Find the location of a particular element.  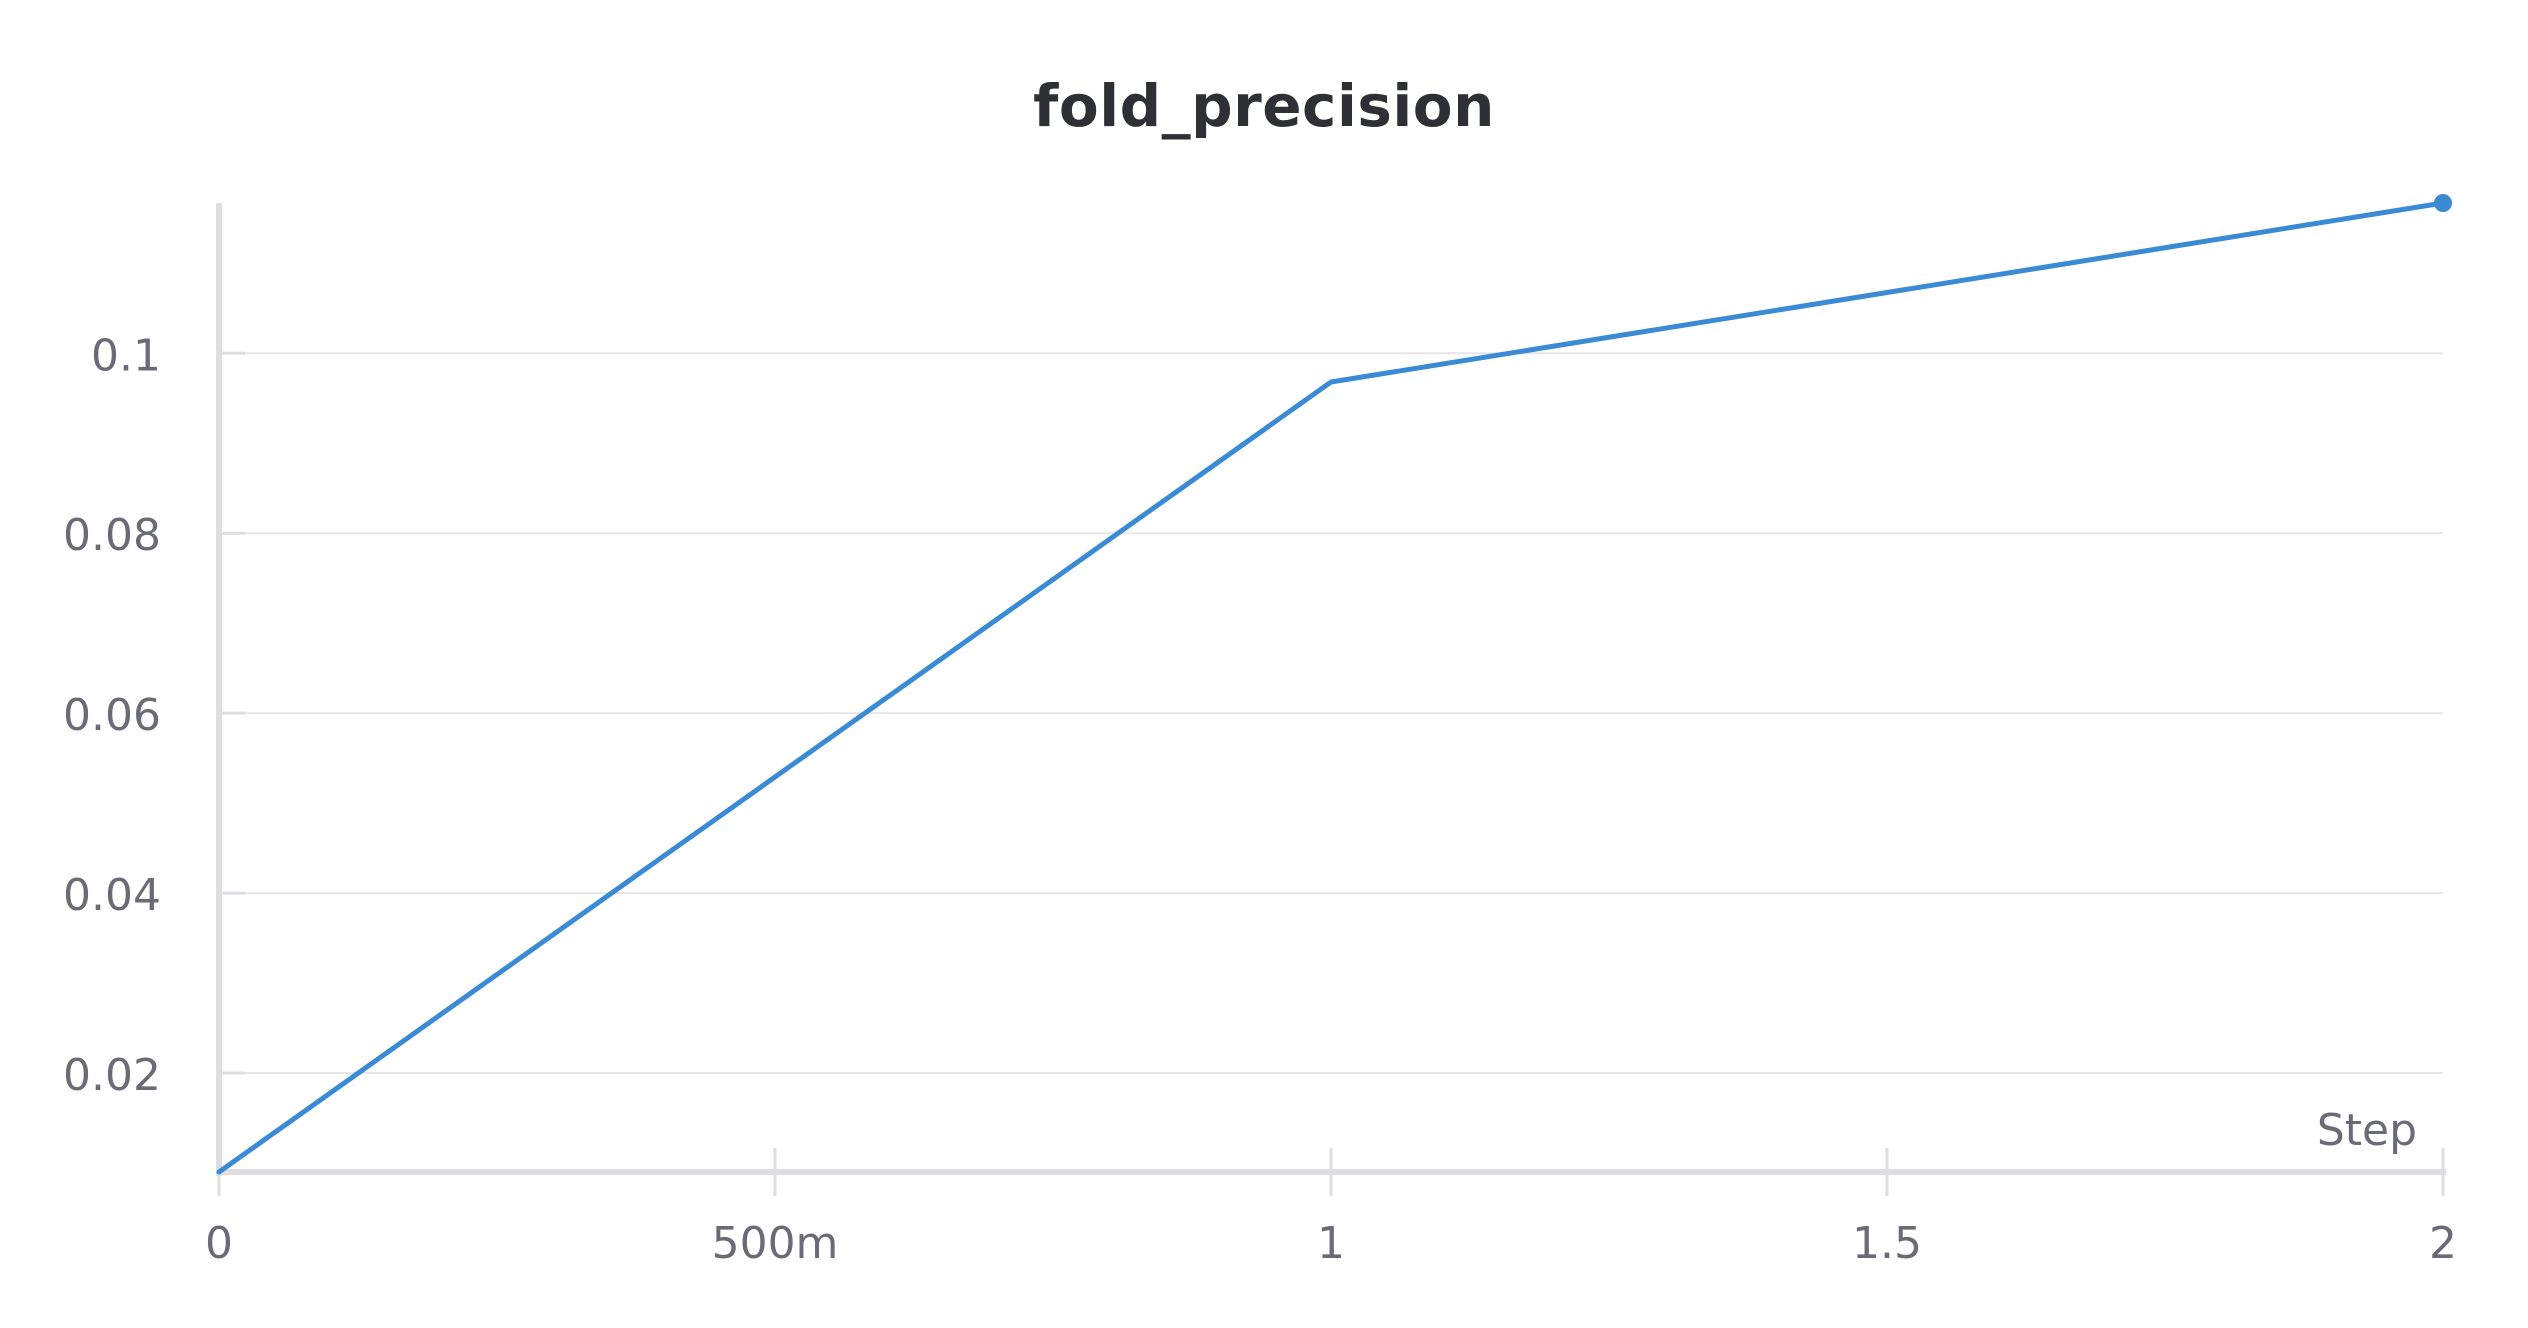

series-end-point is located at coordinates (2443, 203).